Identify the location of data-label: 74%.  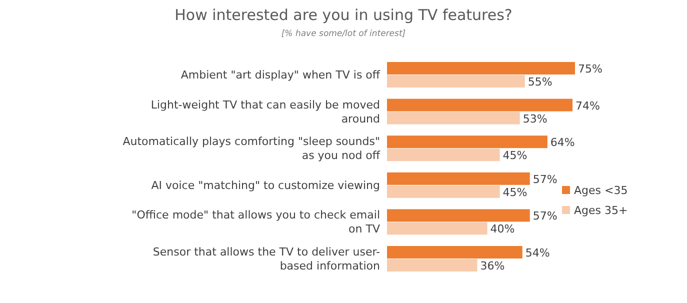
(587, 105).